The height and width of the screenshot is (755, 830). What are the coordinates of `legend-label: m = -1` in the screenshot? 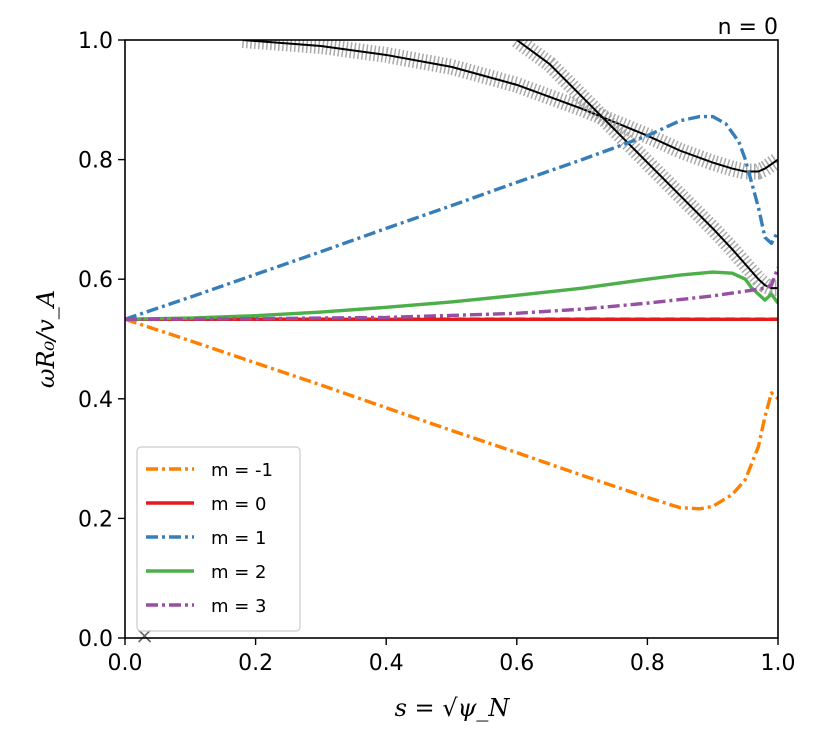 It's located at (242, 470).